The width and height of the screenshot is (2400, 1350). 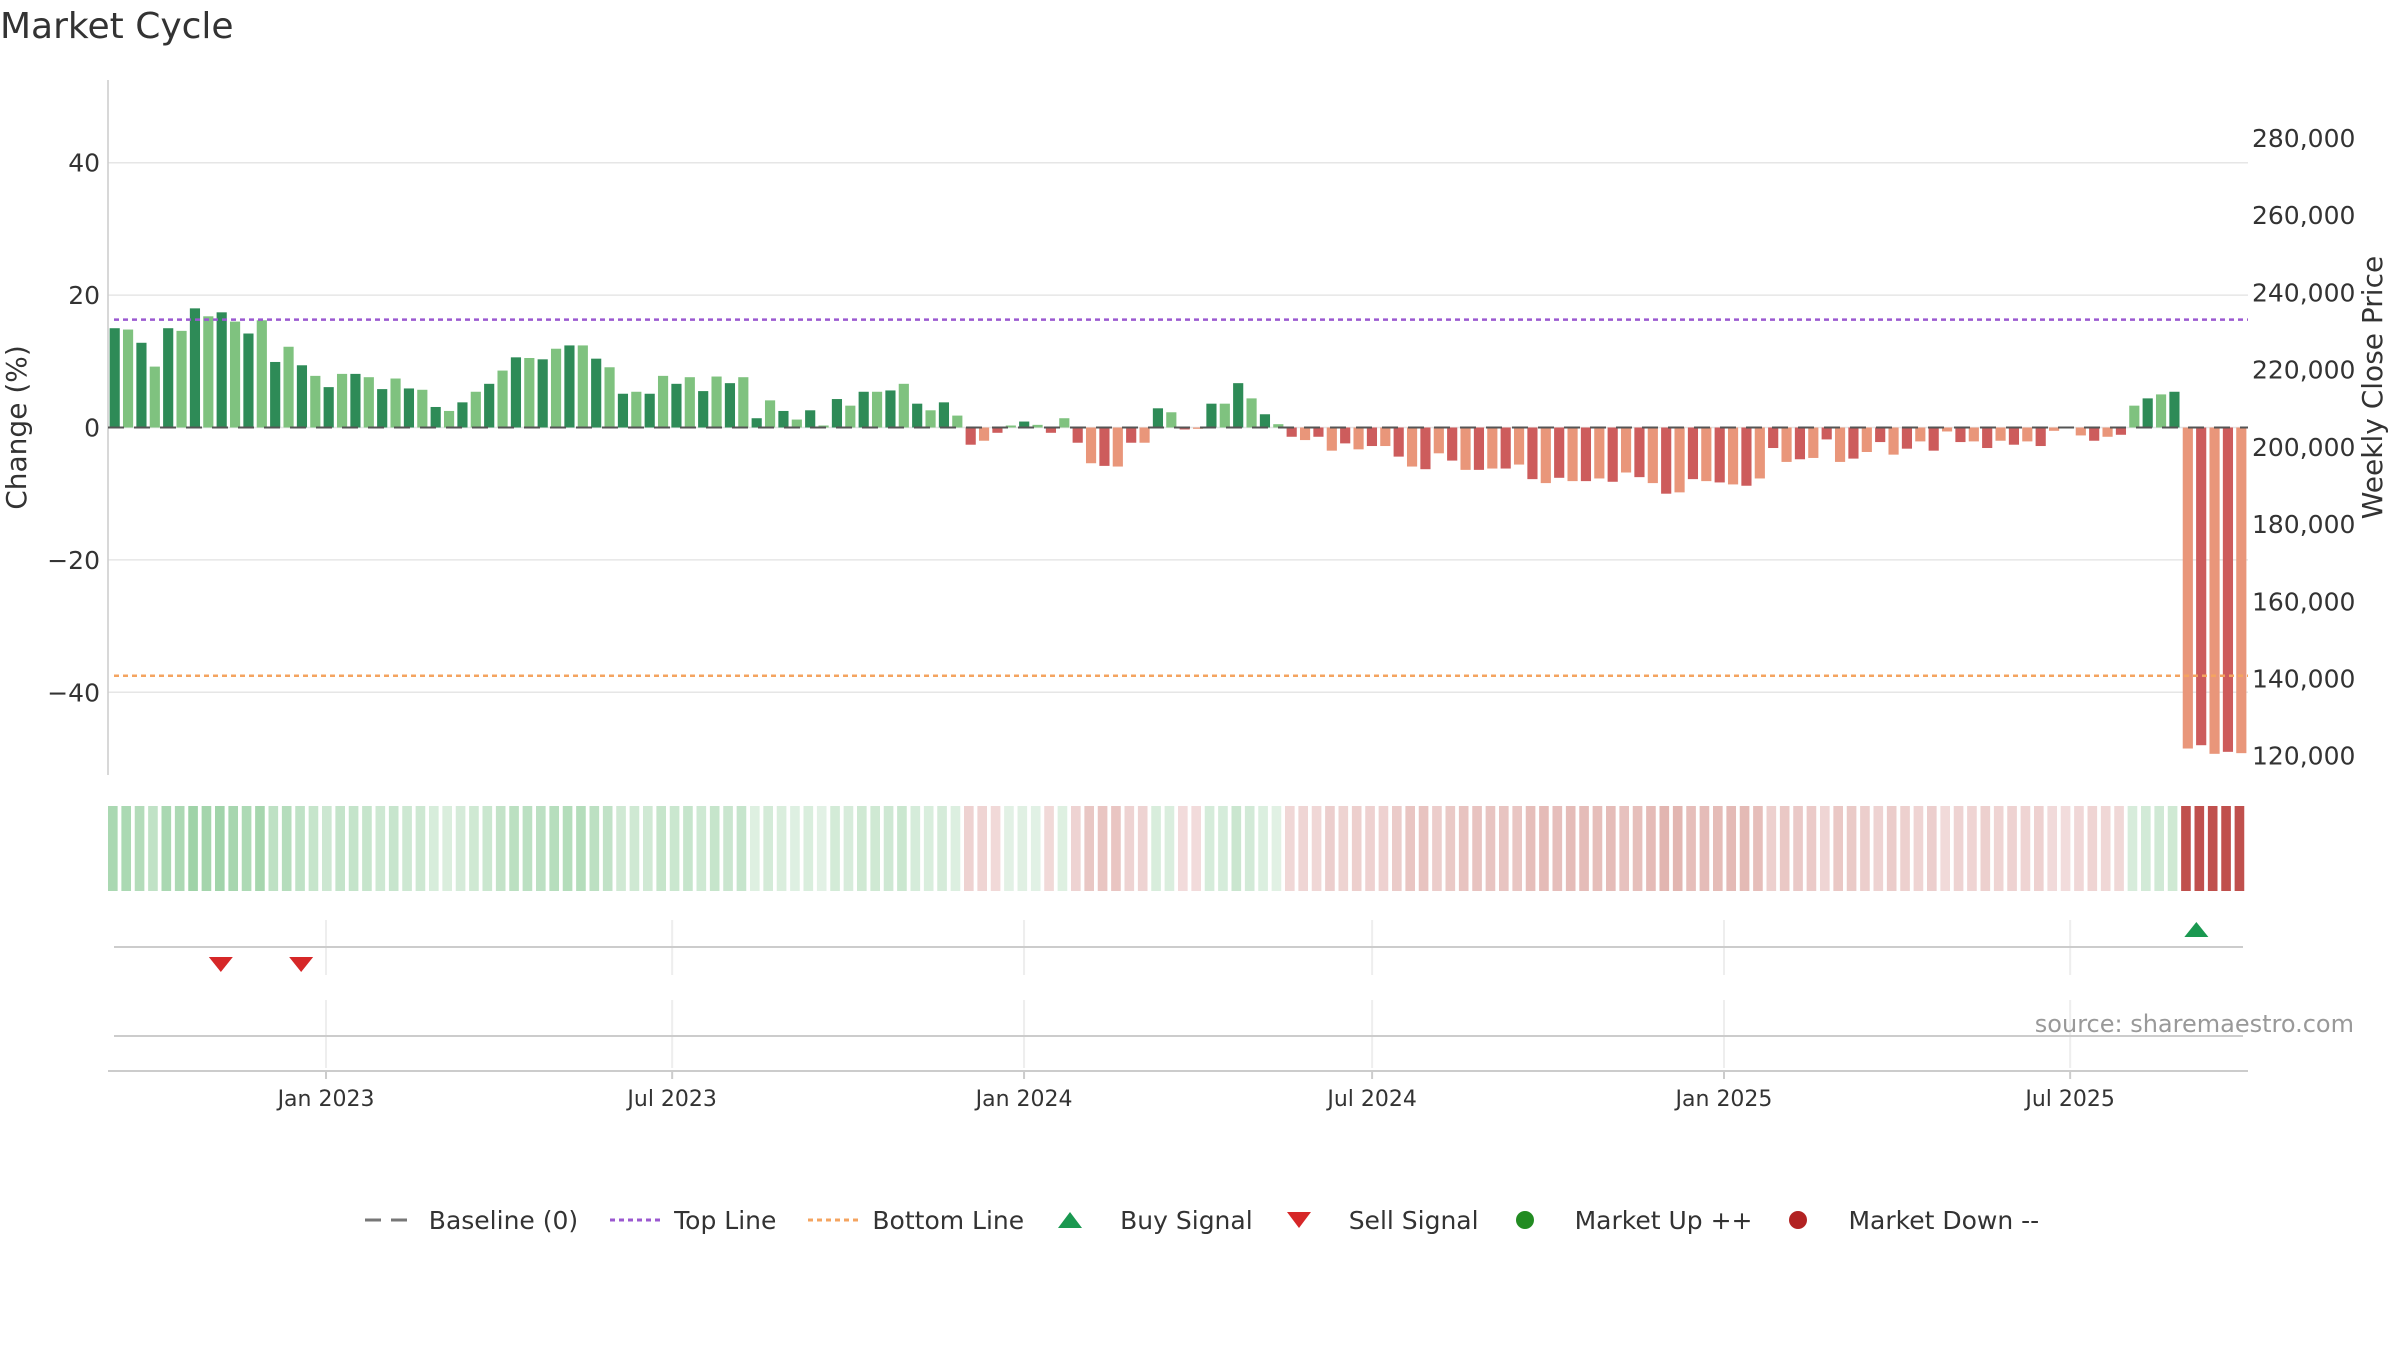 I want to click on y2-axis-title: Weekly Close Price, so click(x=2372, y=387).